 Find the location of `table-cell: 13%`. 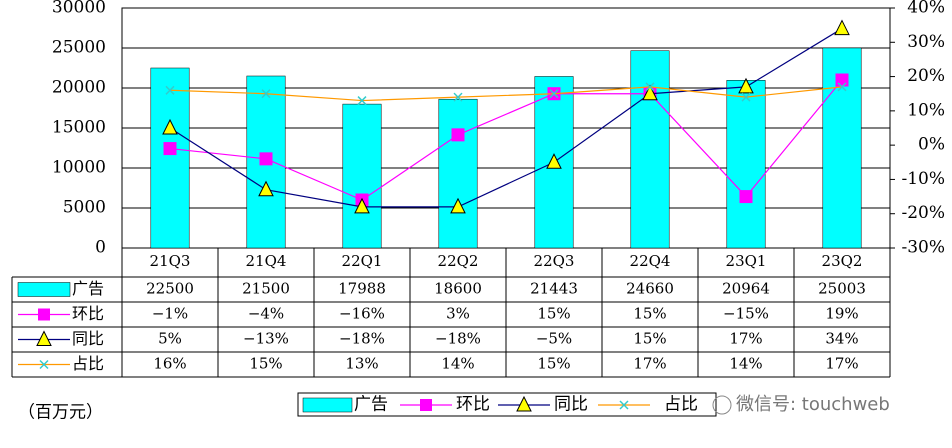

table-cell: 13% is located at coordinates (361, 364).